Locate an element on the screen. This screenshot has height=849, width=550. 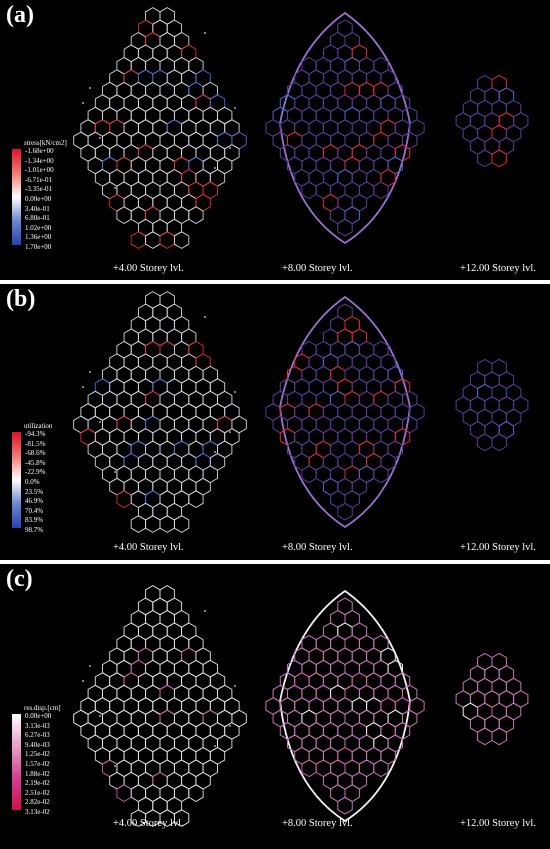
level-label-12m-c: +12.00 Storey lvl. is located at coordinates (498, 823).